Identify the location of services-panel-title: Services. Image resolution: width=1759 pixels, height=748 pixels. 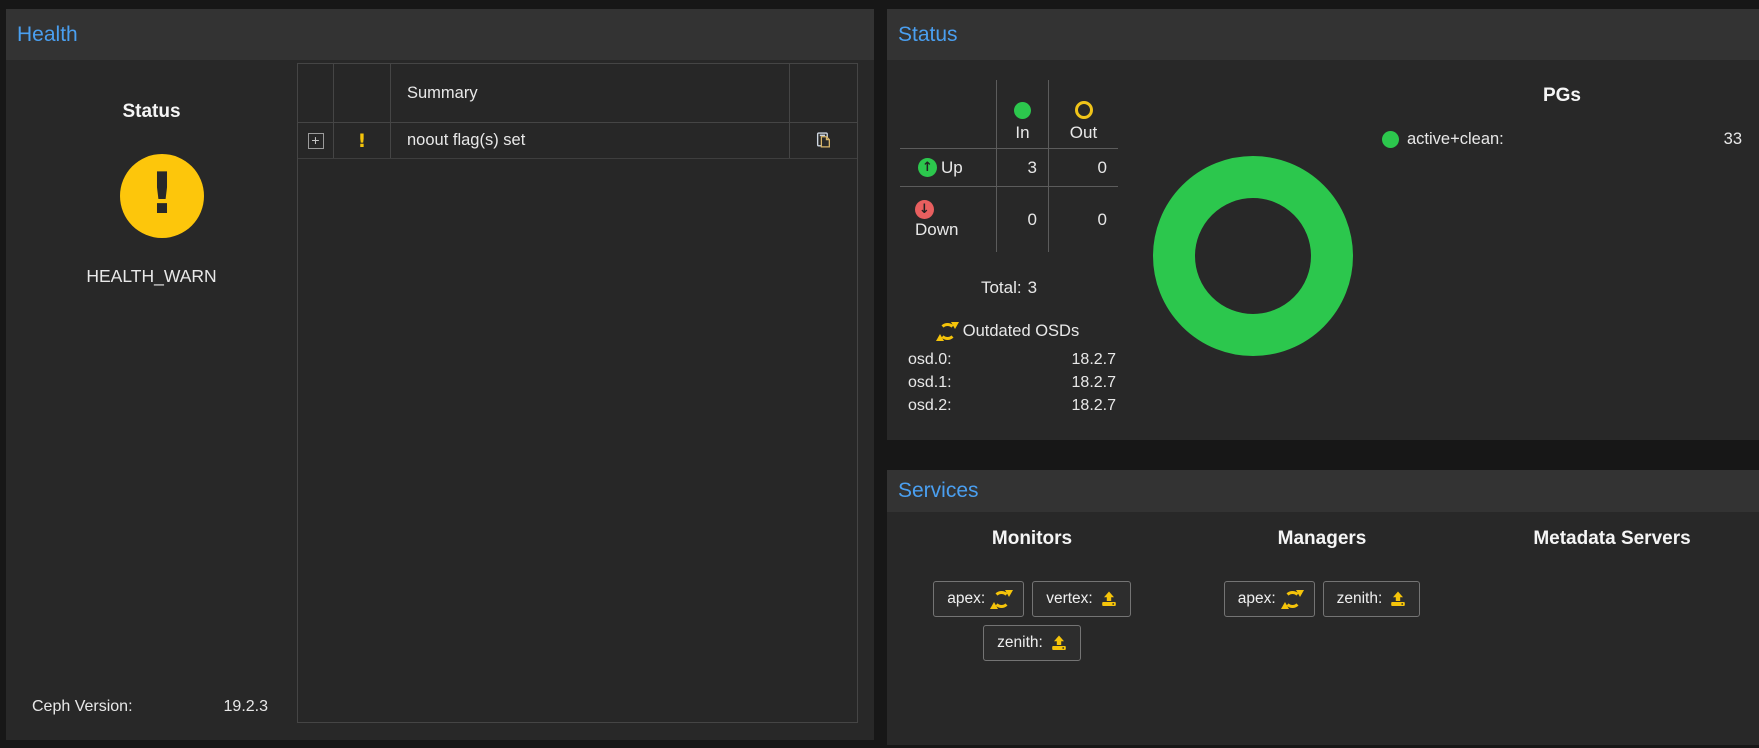
(938, 490).